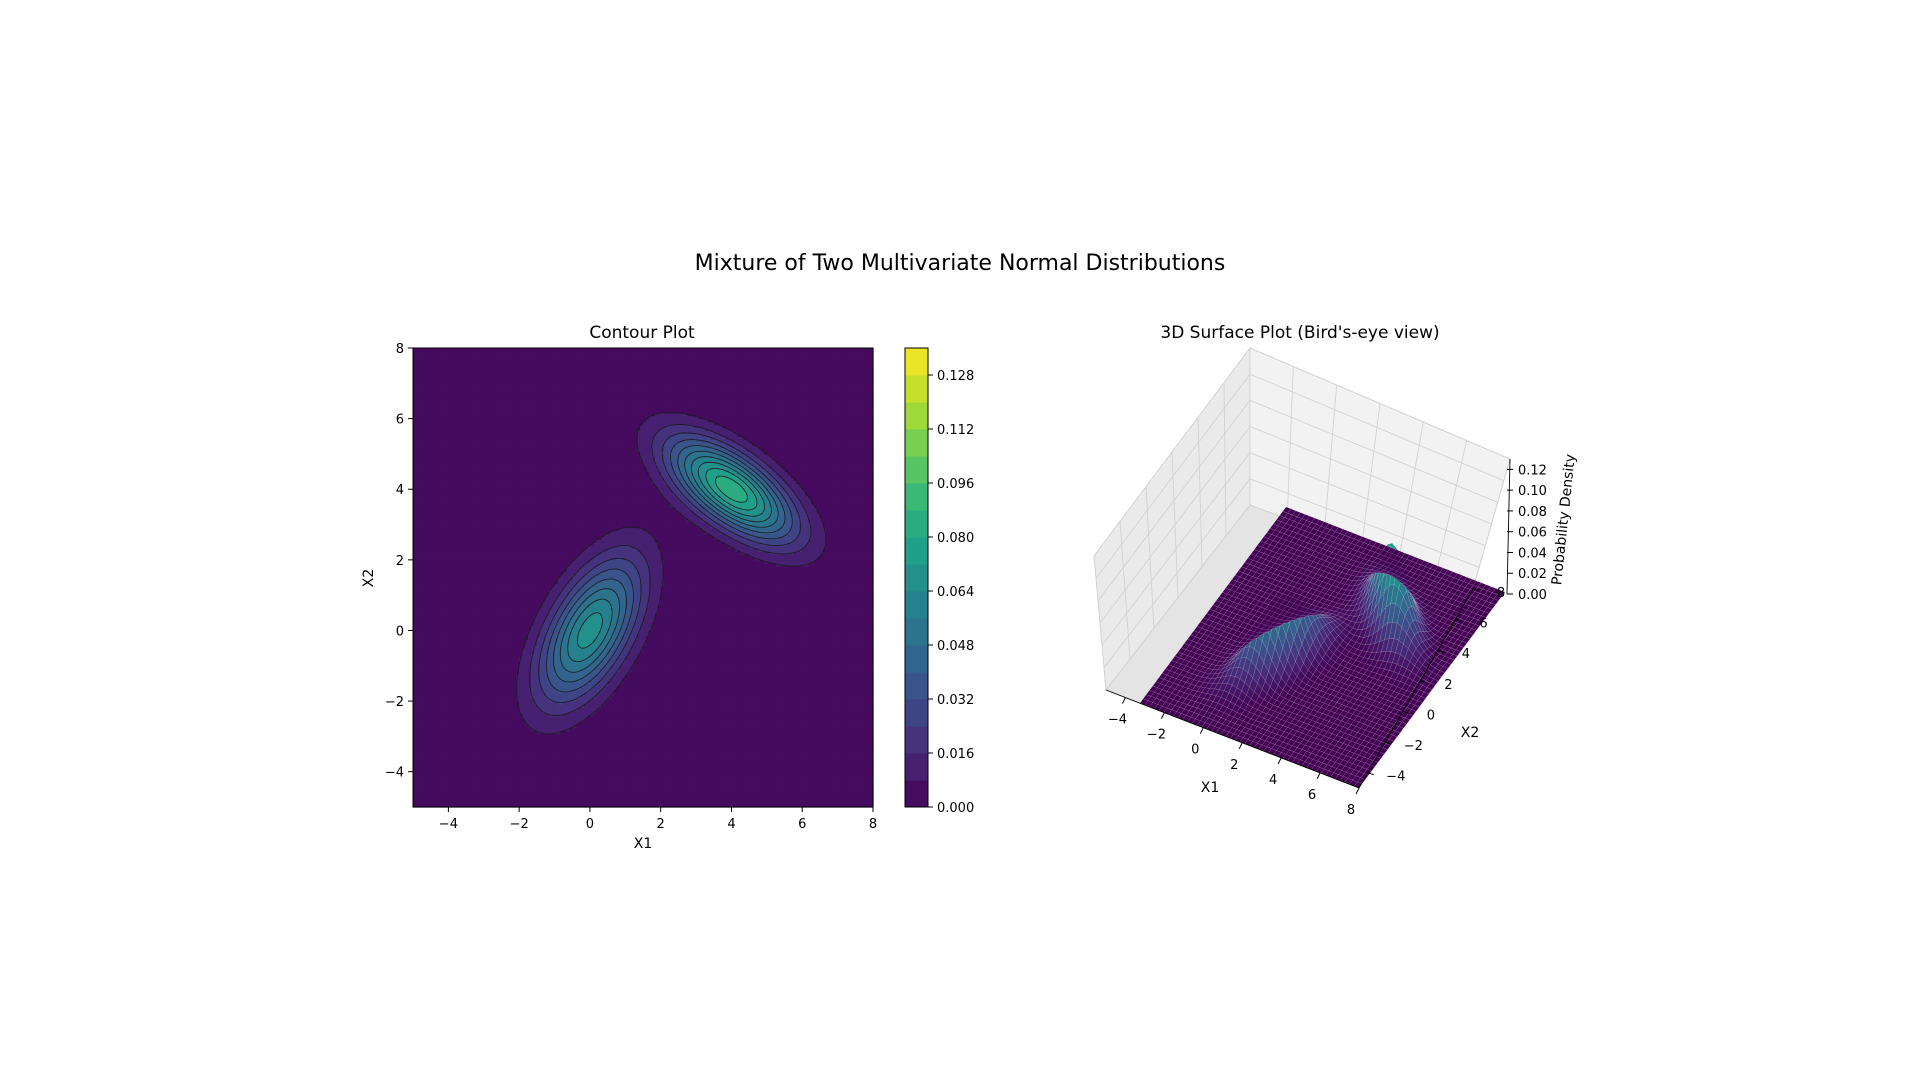 This screenshot has width=1920, height=1080. I want to click on contour-title: Contour Plot, so click(642, 333).